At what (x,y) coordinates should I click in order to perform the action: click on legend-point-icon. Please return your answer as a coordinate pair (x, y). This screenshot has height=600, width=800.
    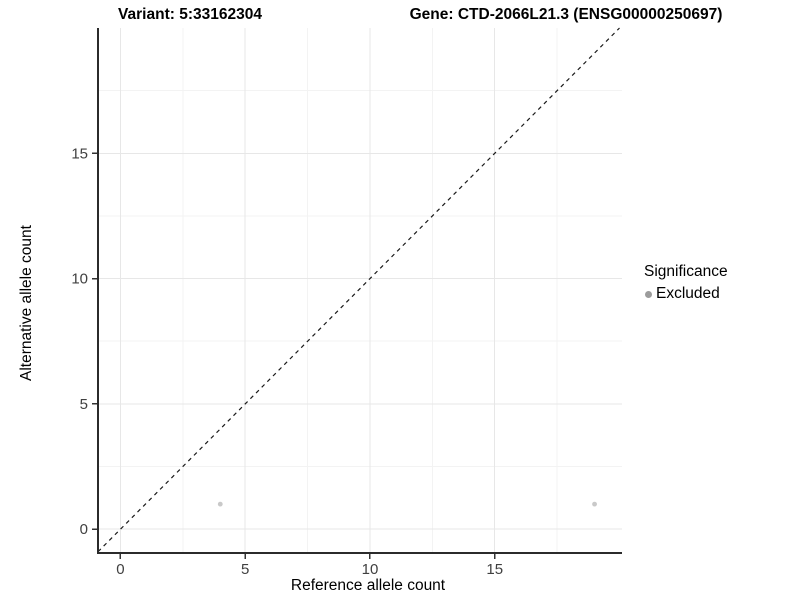
    Looking at the image, I should click on (648, 294).